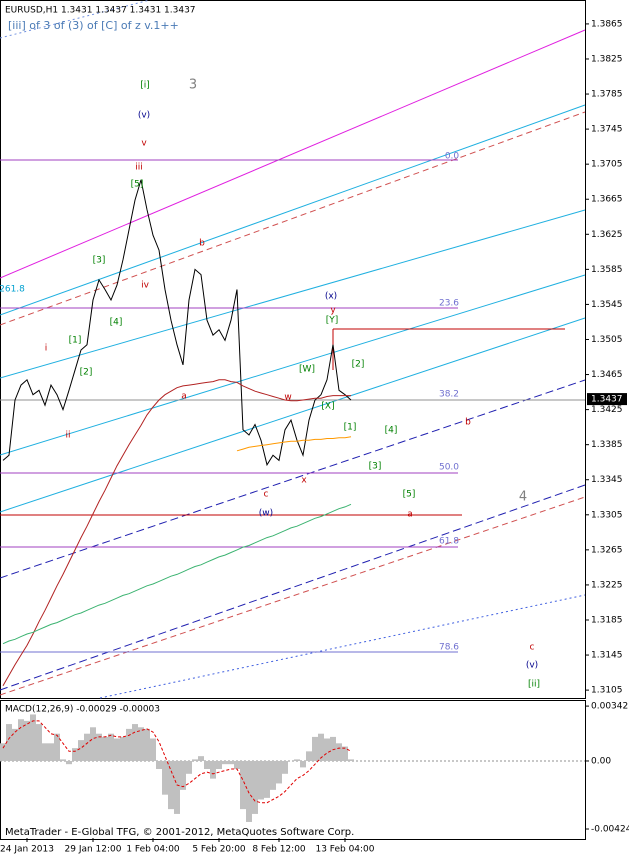  What do you see at coordinates (452, 157) in the screenshot?
I see `wave-label: 0.0` at bounding box center [452, 157].